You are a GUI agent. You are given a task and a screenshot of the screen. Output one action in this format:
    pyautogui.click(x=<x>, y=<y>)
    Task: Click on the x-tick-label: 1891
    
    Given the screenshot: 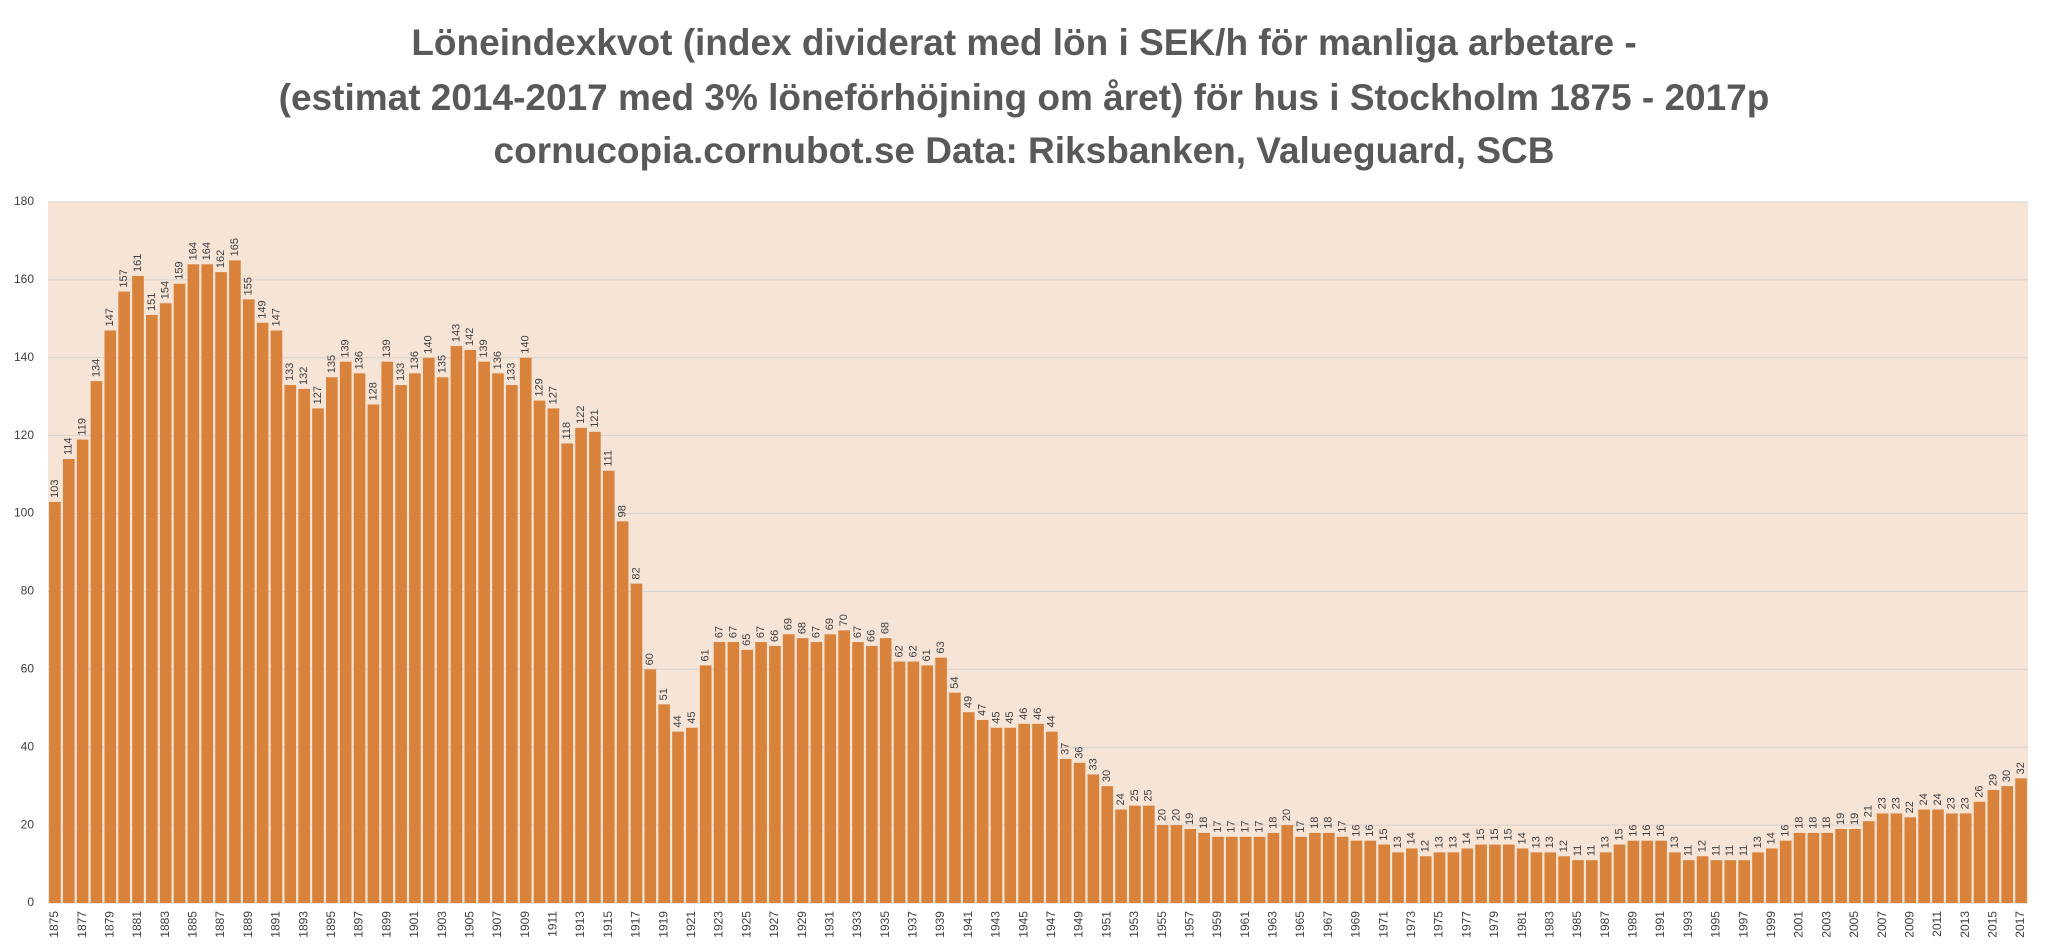 What is the action you would take?
    pyautogui.click(x=276, y=924)
    